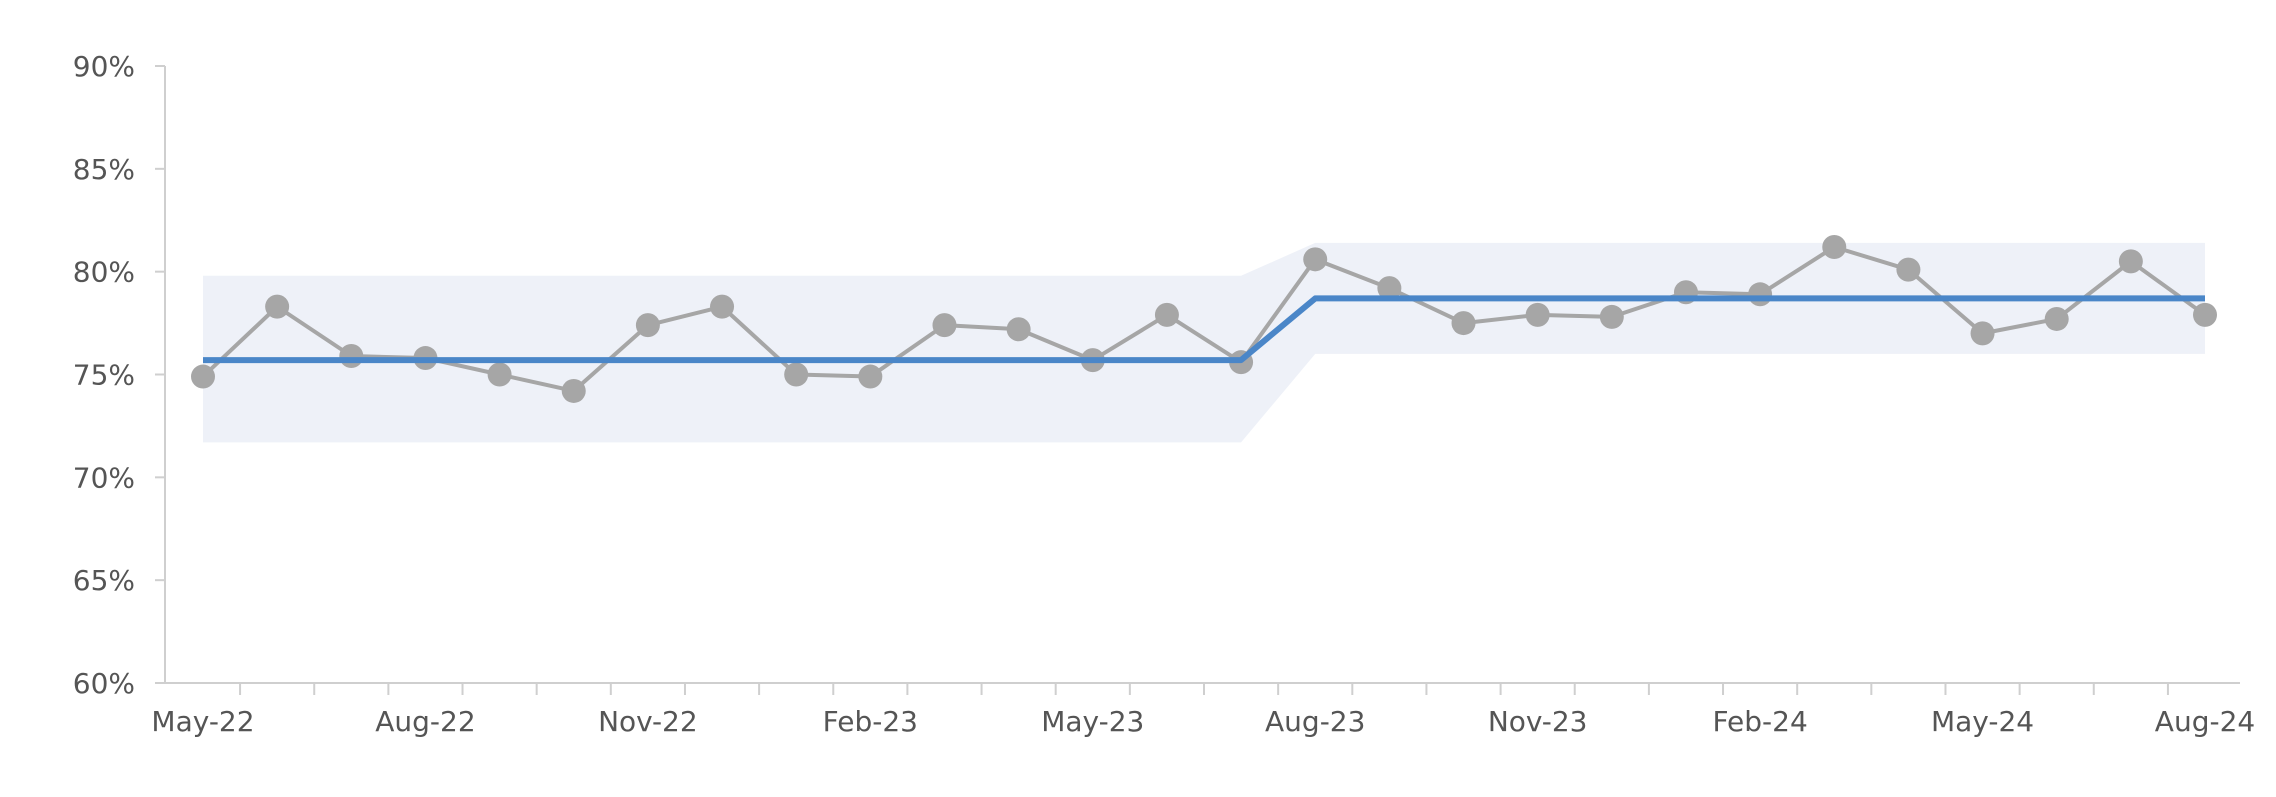  I want to click on y-tick-label: 90%, so click(104, 66).